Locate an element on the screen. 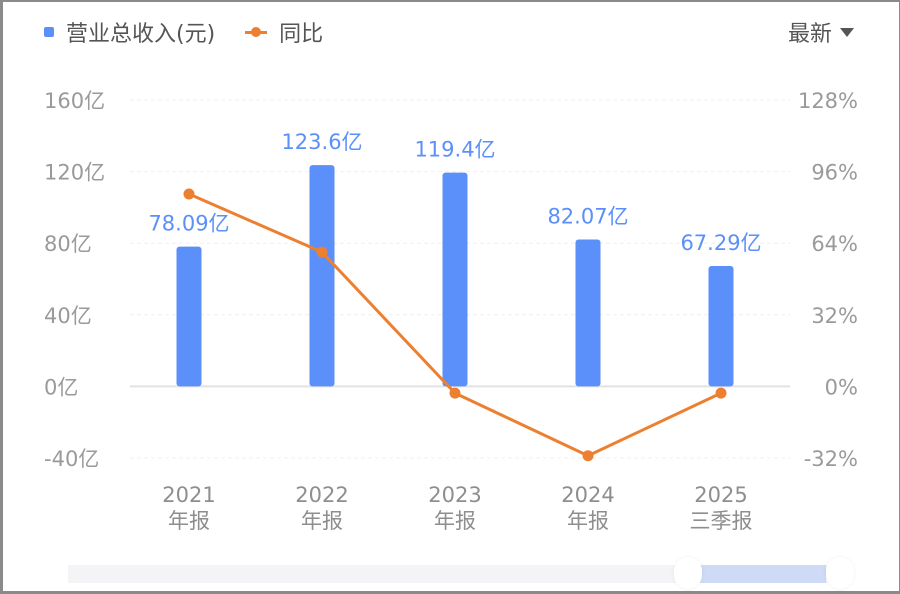 This screenshot has width=900, height=594. bar-value-labels: 78.09亿 123.6亿 119.4亿 82.07亿 67.29亿 is located at coordinates (454, 192).